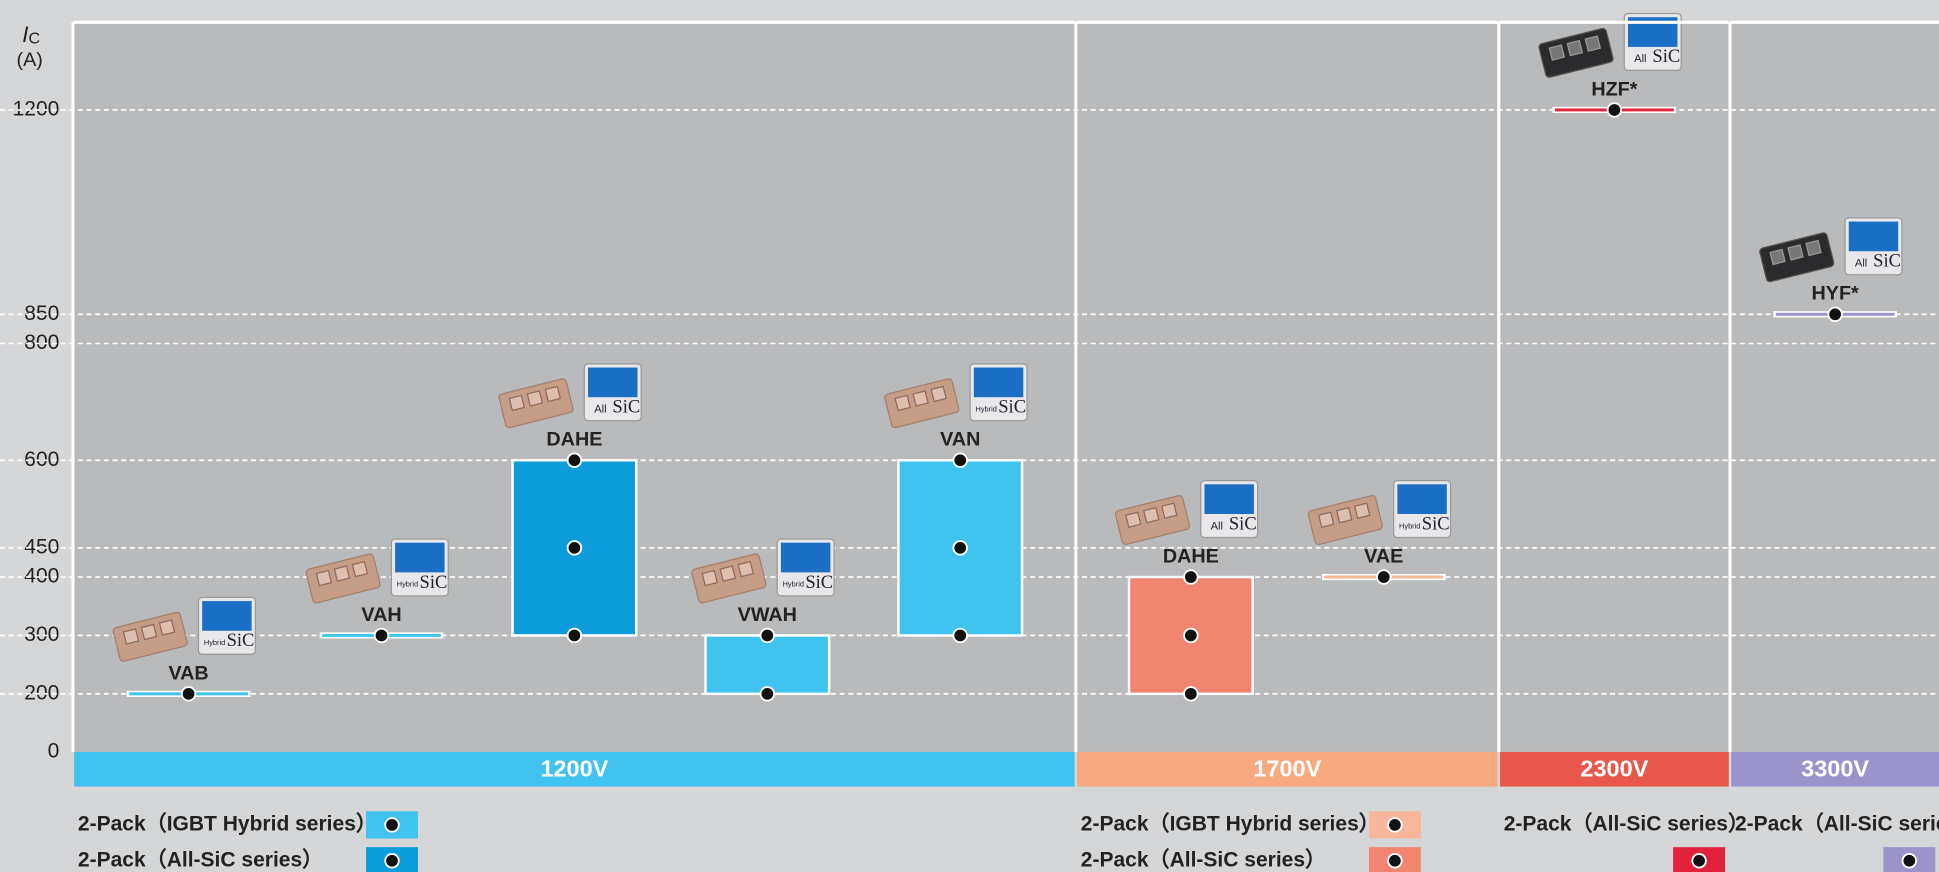  Describe the element at coordinates (1835, 769) in the screenshot. I see `voltage-label: 3300V` at that location.